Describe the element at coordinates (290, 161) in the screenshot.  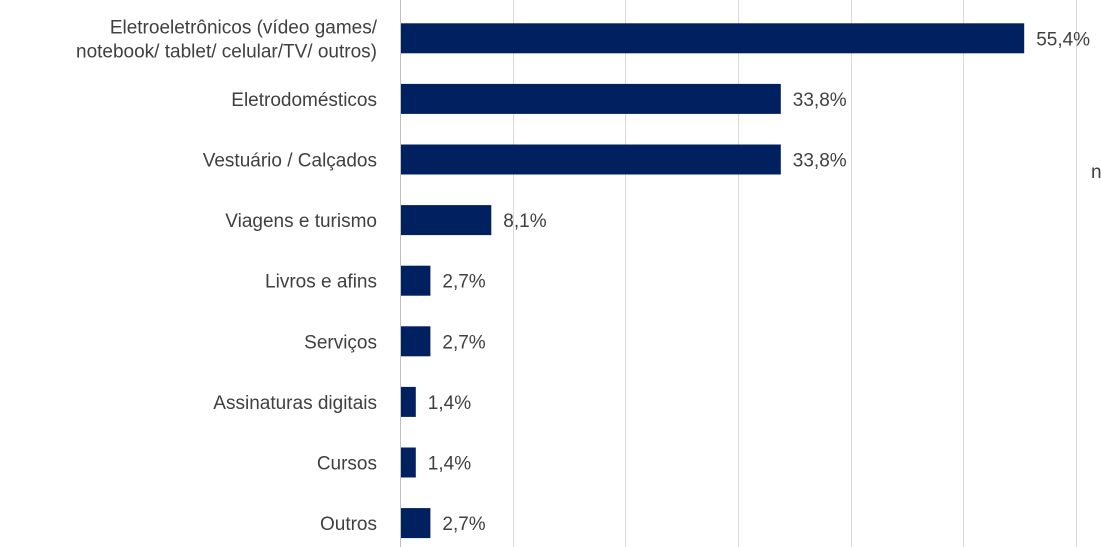
I see `category-label: Vestuário / Calçados` at that location.